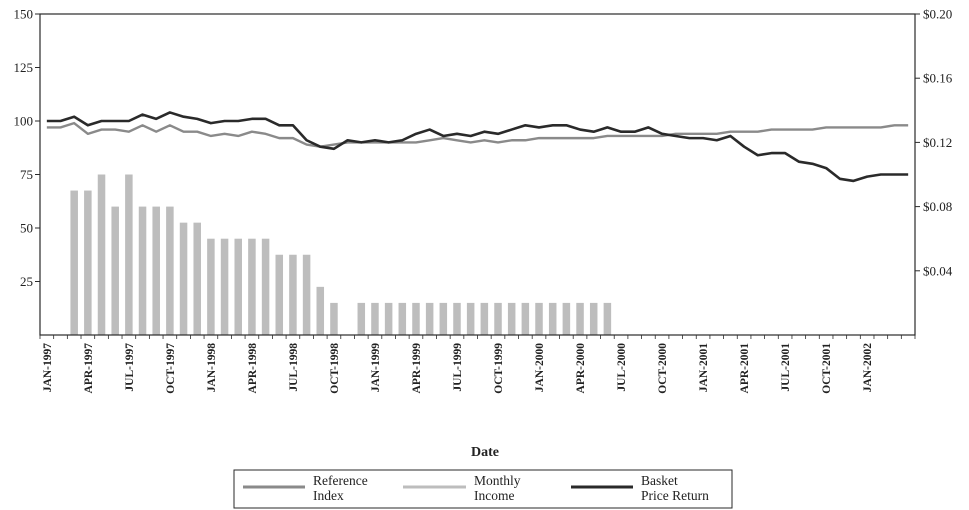  What do you see at coordinates (26, 228) in the screenshot?
I see `left-tick-label: 50` at bounding box center [26, 228].